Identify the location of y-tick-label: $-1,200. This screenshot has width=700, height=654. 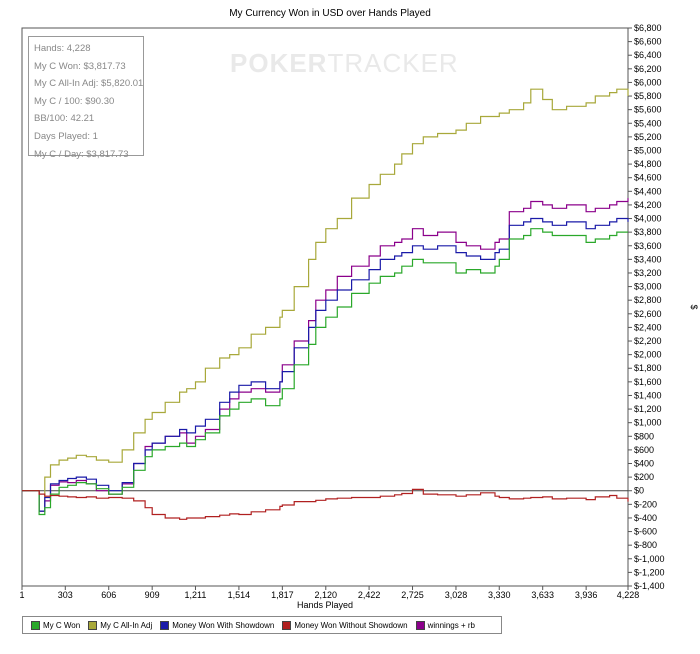
(649, 572).